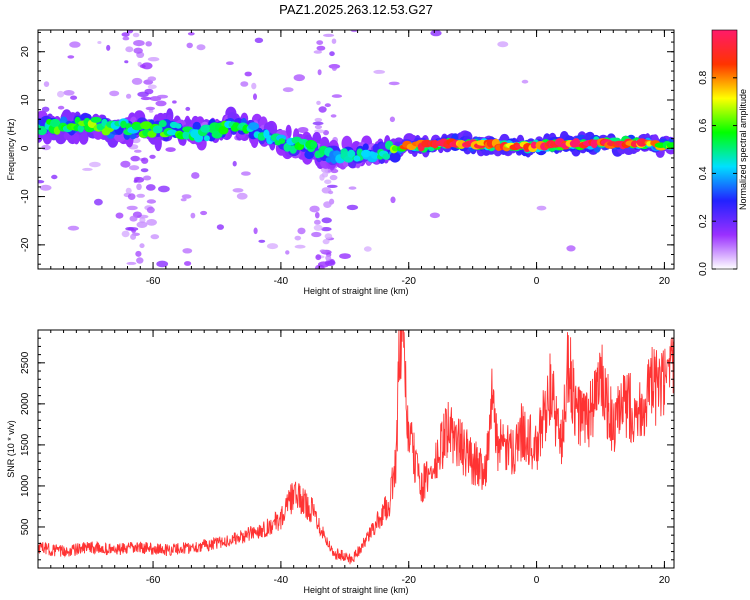  What do you see at coordinates (355, 590) in the screenshot?
I see `bottom-x-axis-label: Height of straight line (km)` at bounding box center [355, 590].